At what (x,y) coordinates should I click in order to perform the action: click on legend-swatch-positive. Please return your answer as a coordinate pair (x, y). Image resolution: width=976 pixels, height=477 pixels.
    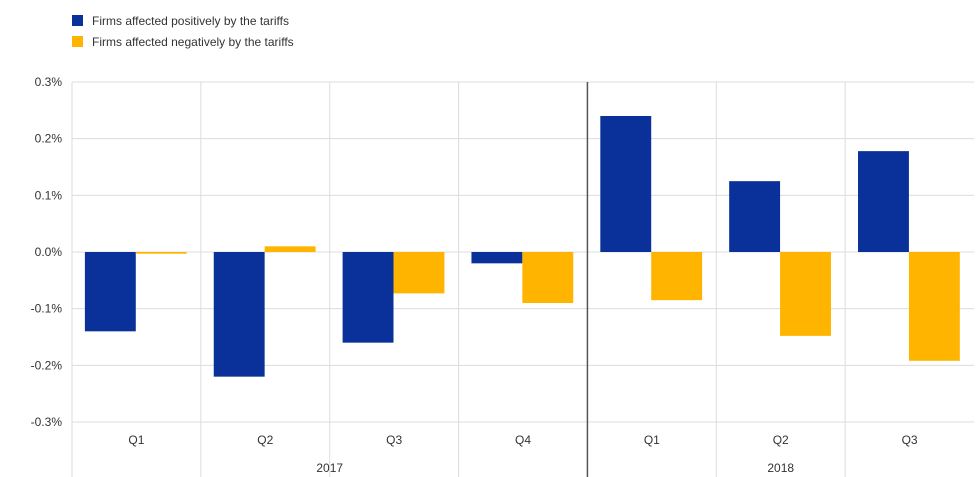
    Looking at the image, I should click on (77, 20).